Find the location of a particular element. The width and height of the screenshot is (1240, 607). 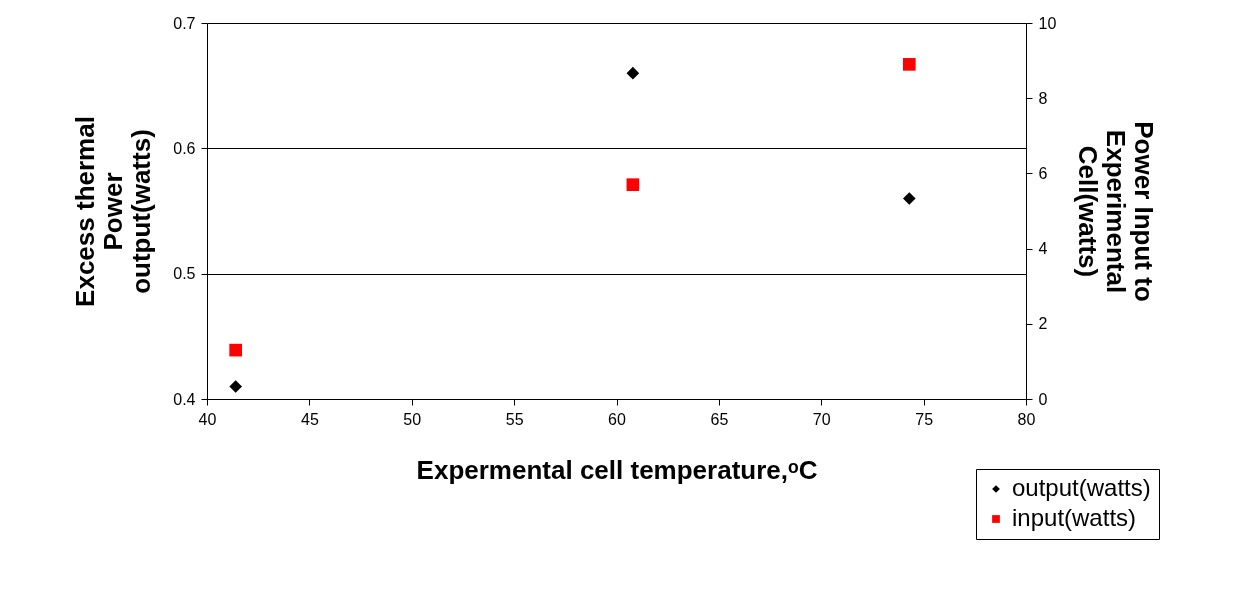

y-tick-label: 0.4 is located at coordinates (184, 399).